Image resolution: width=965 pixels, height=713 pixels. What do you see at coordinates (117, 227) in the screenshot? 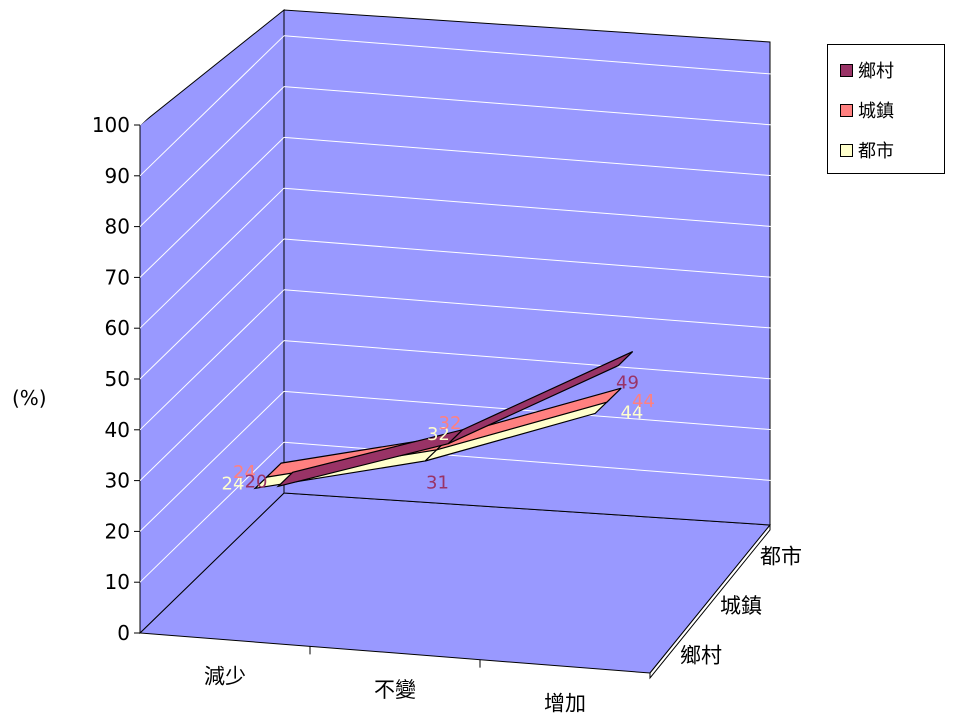
I see `y-tick-label: 80` at bounding box center [117, 227].